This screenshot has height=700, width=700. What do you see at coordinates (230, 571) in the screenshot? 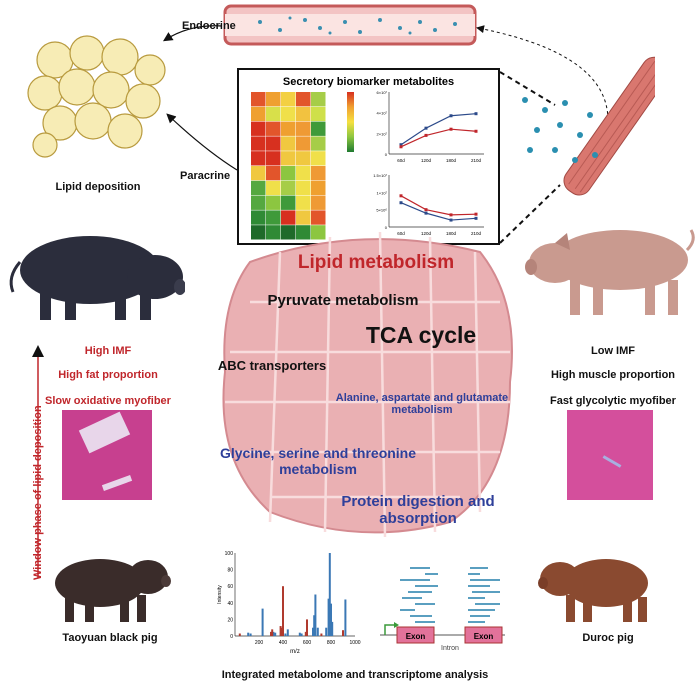
I see `y-tick-label: 80` at bounding box center [230, 571].